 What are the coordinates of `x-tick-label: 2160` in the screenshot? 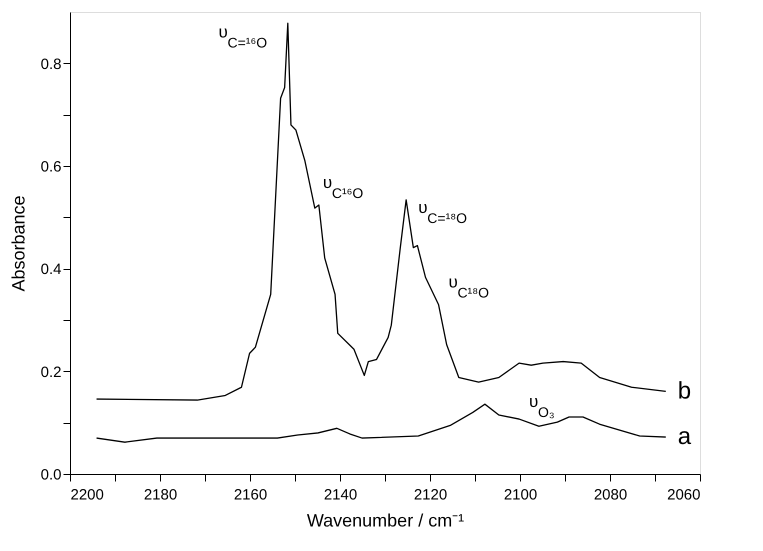 It's located at (251, 495).